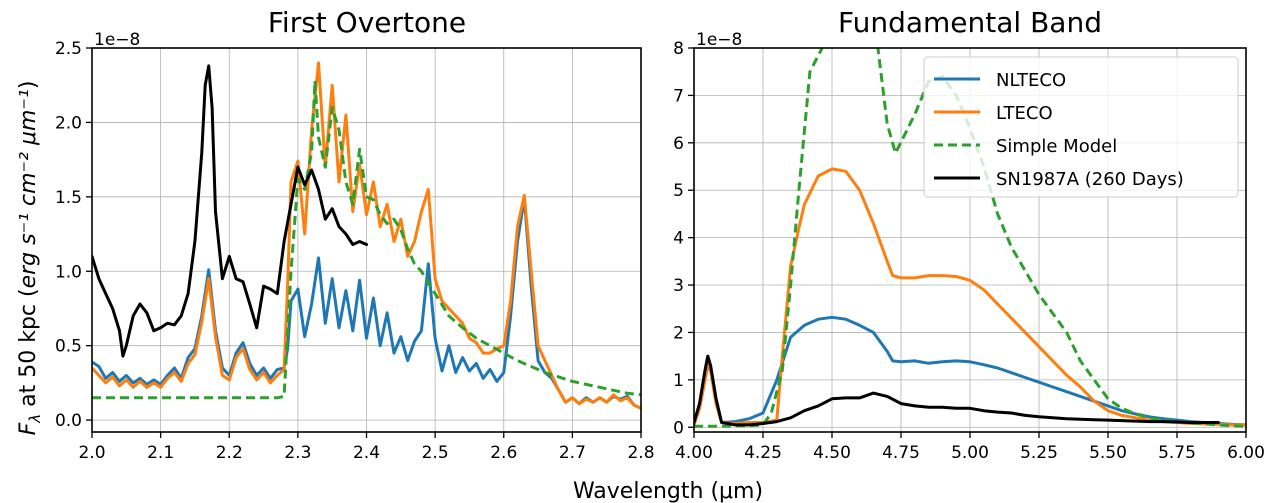 The width and height of the screenshot is (1285, 503). What do you see at coordinates (678, 191) in the screenshot?
I see `fundamental-band-y-tick-label: 5` at bounding box center [678, 191].